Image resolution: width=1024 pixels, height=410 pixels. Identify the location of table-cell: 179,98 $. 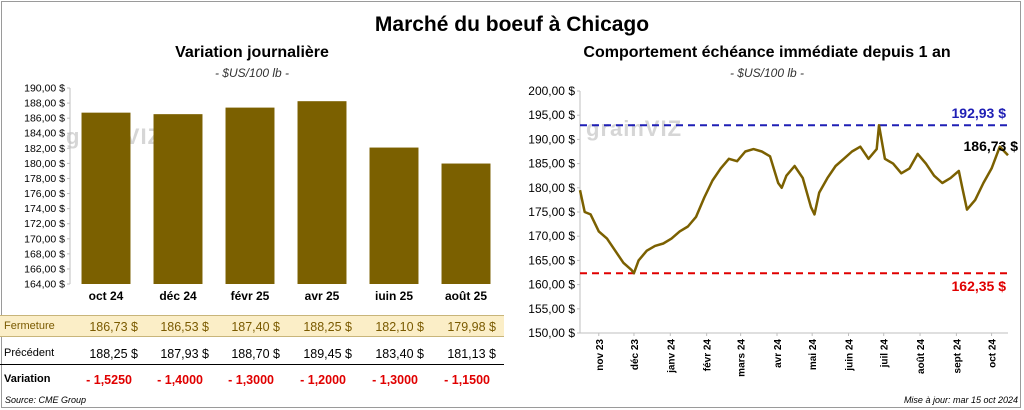
(471, 327).